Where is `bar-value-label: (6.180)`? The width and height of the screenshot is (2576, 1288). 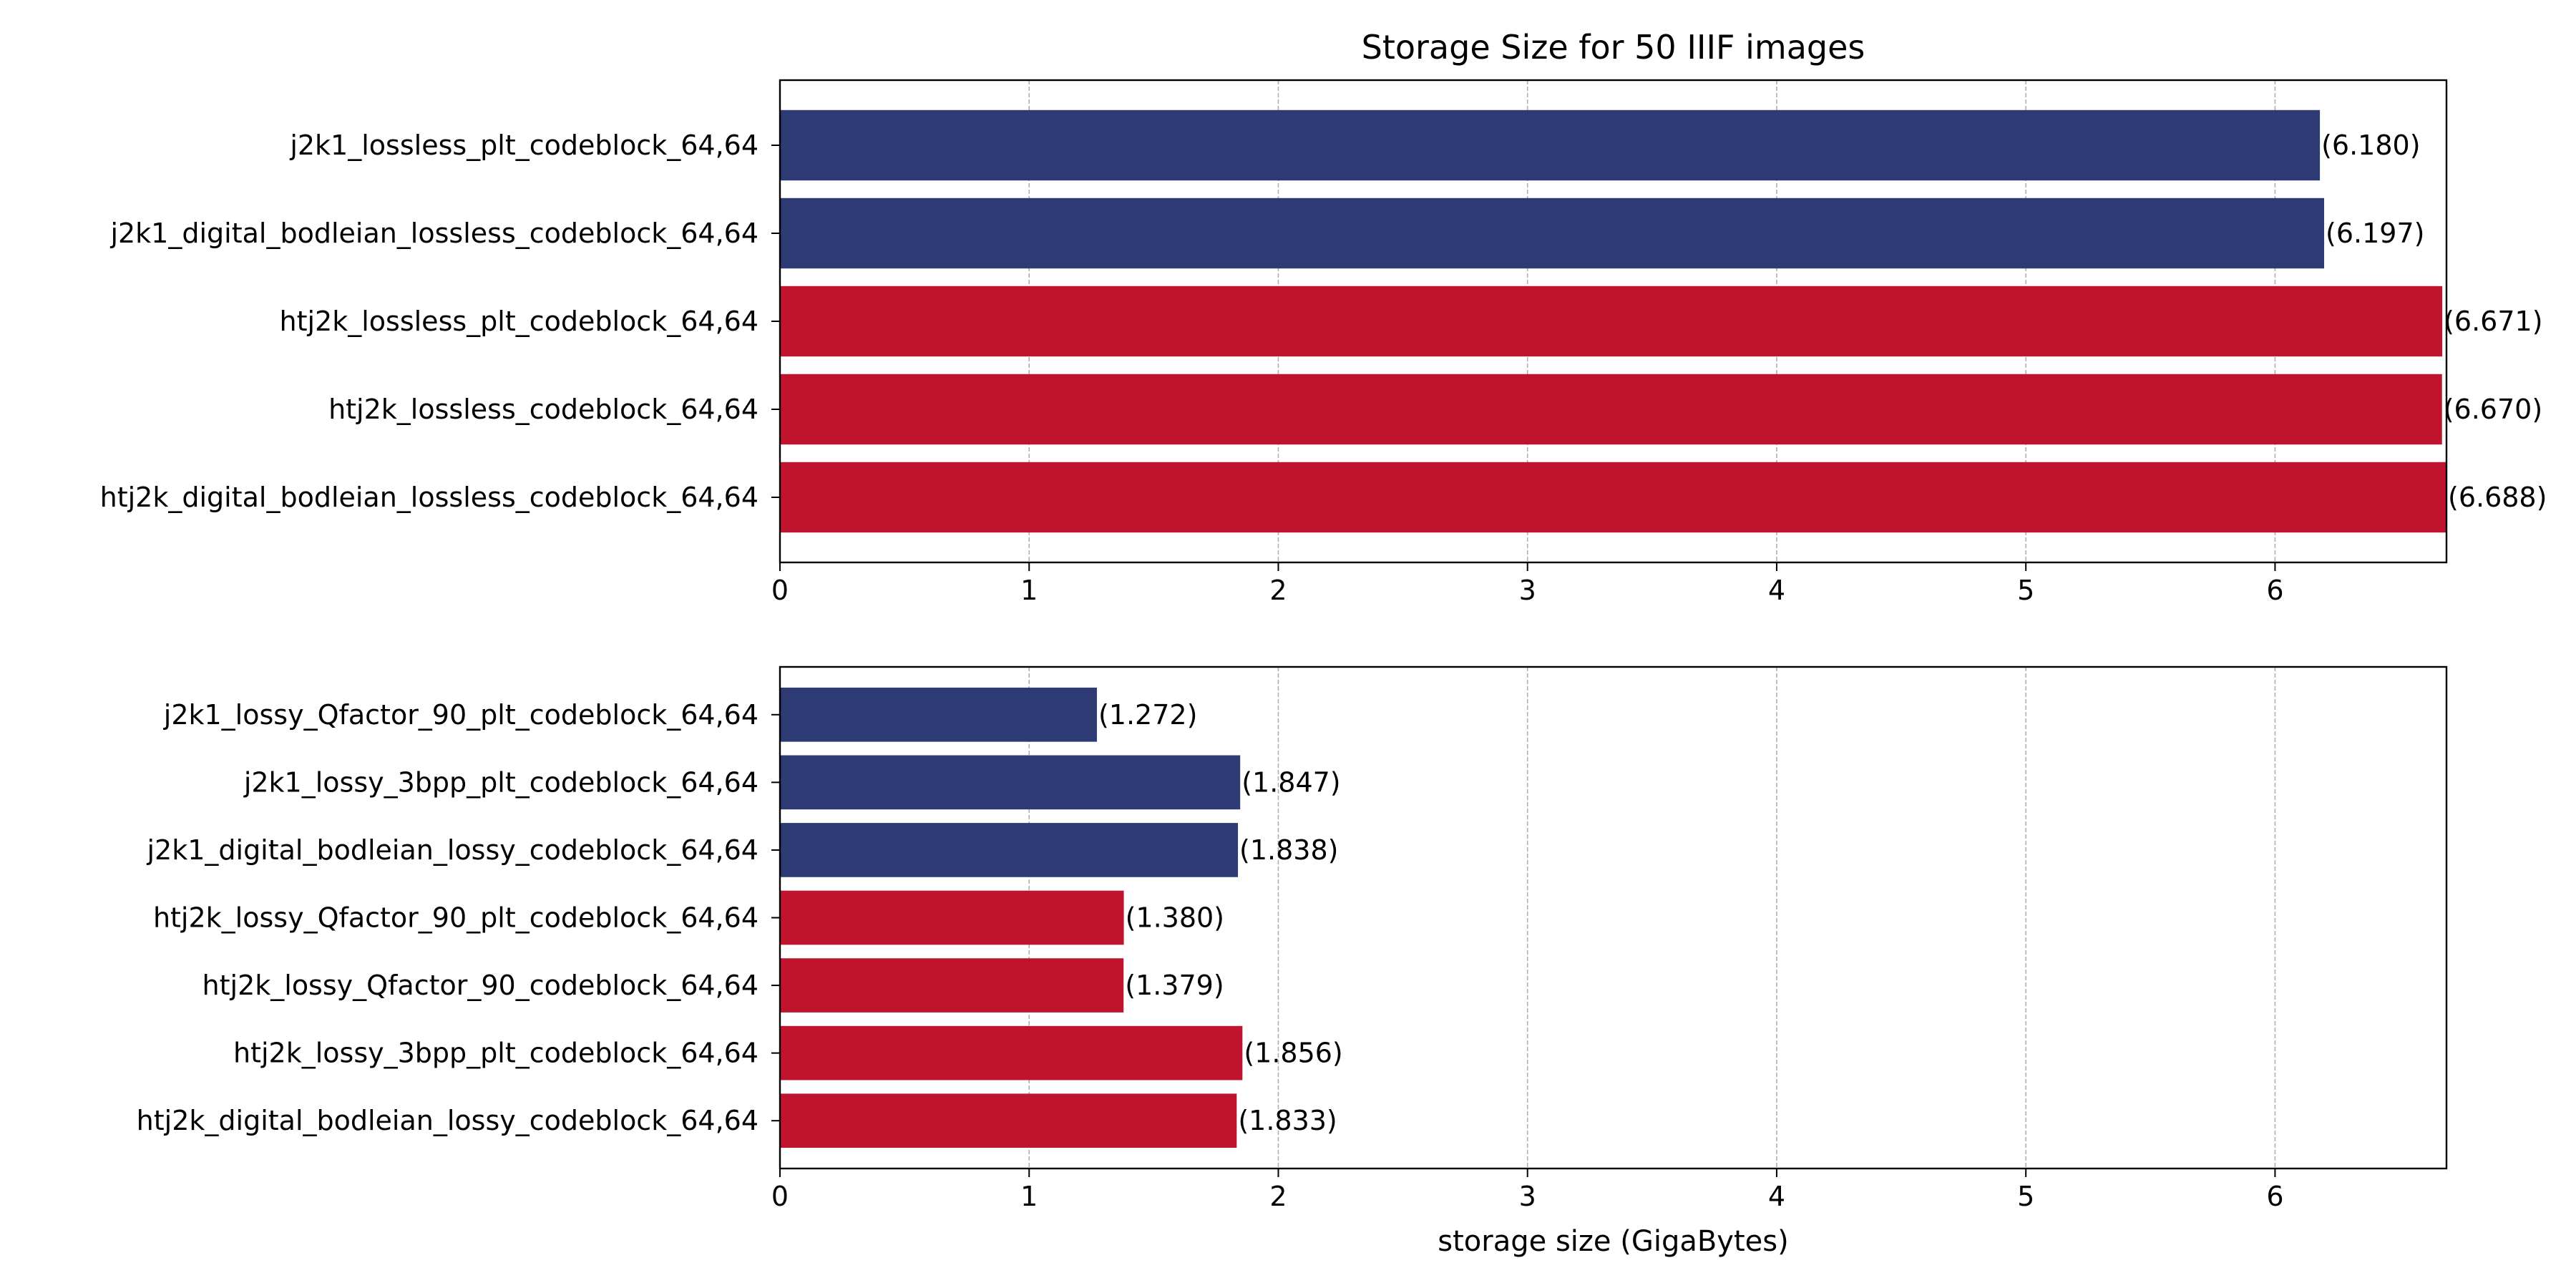
bar-value-label: (6.180) is located at coordinates (2370, 145).